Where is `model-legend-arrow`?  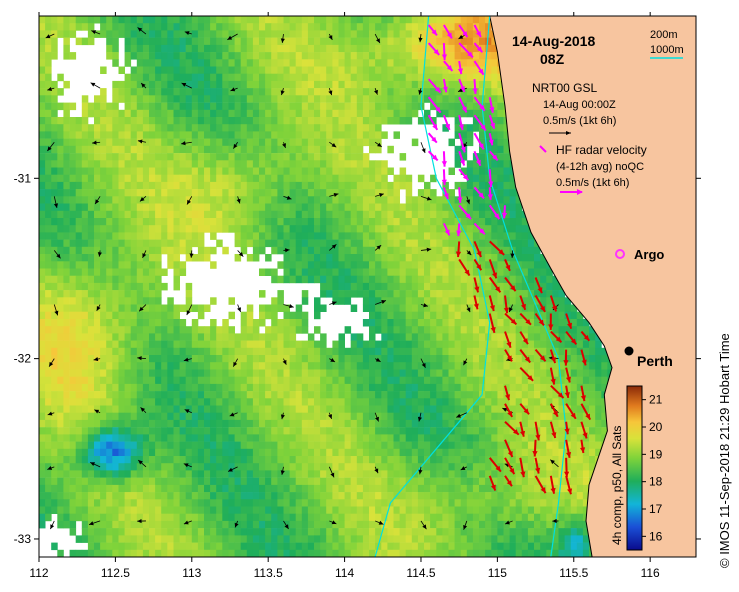
model-legend-arrow is located at coordinates (560, 133).